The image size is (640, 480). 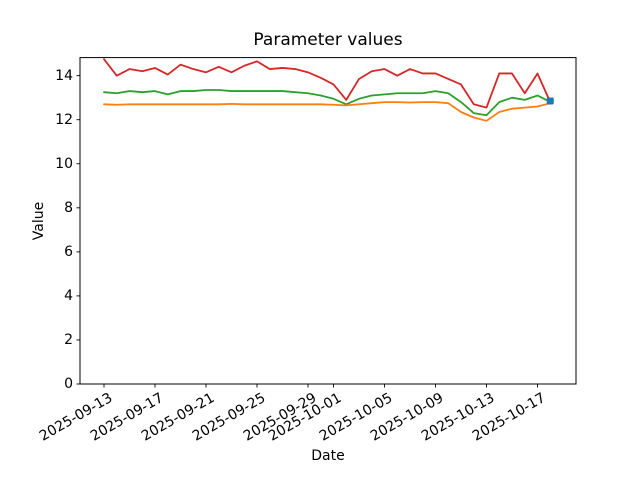 I want to click on y-tick-label: 10, so click(x=64, y=163).